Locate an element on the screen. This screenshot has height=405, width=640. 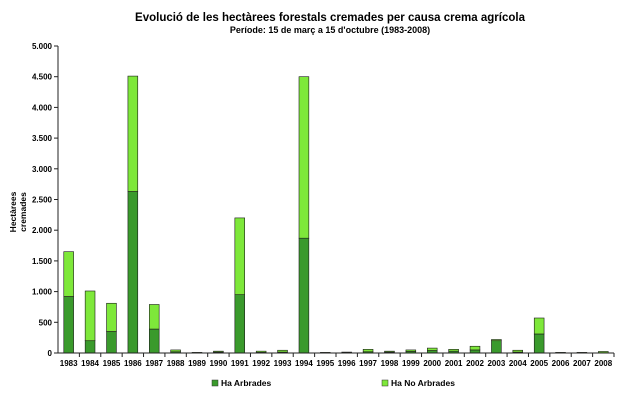
bar-ha-no-arbrades-1986 is located at coordinates (133, 133).